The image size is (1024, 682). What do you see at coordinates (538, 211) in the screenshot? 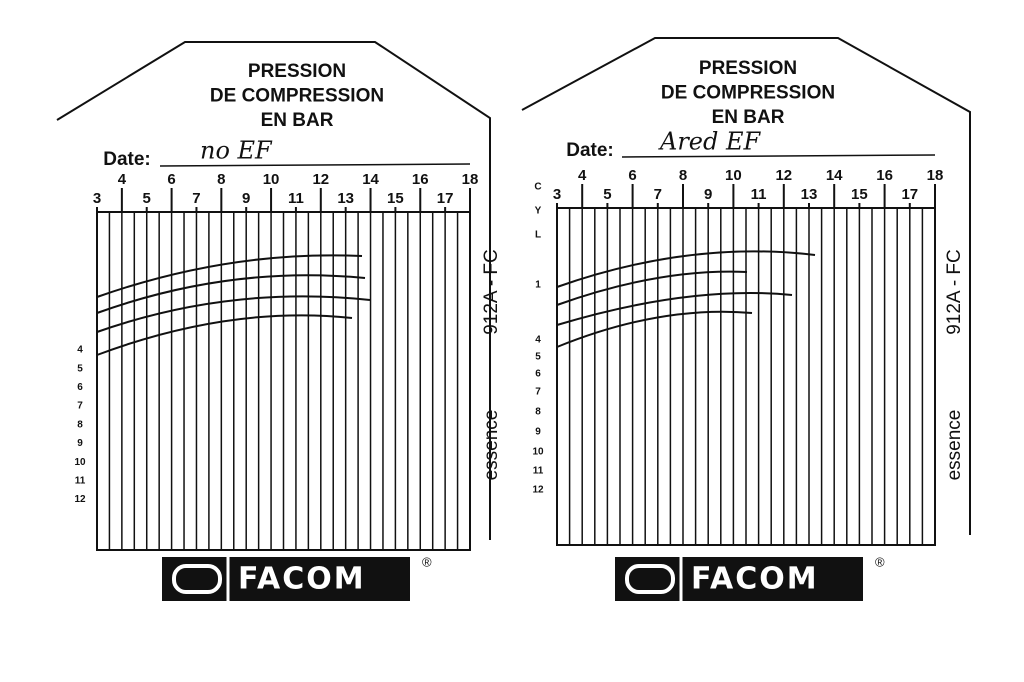
I see `row-label: Y` at bounding box center [538, 211].